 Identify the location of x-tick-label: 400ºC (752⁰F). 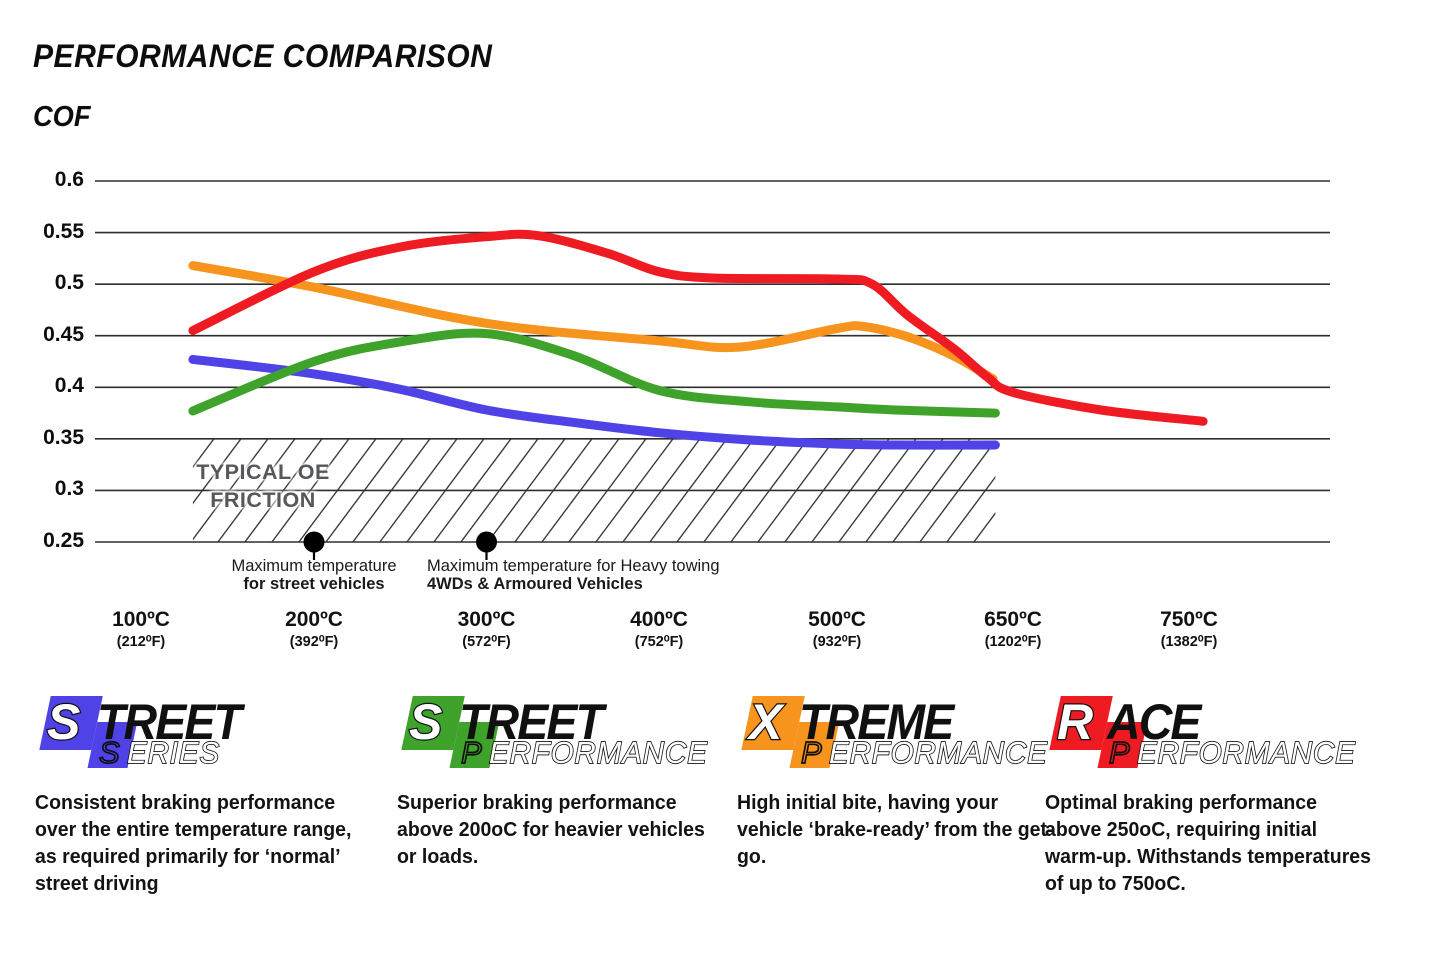
(659, 629).